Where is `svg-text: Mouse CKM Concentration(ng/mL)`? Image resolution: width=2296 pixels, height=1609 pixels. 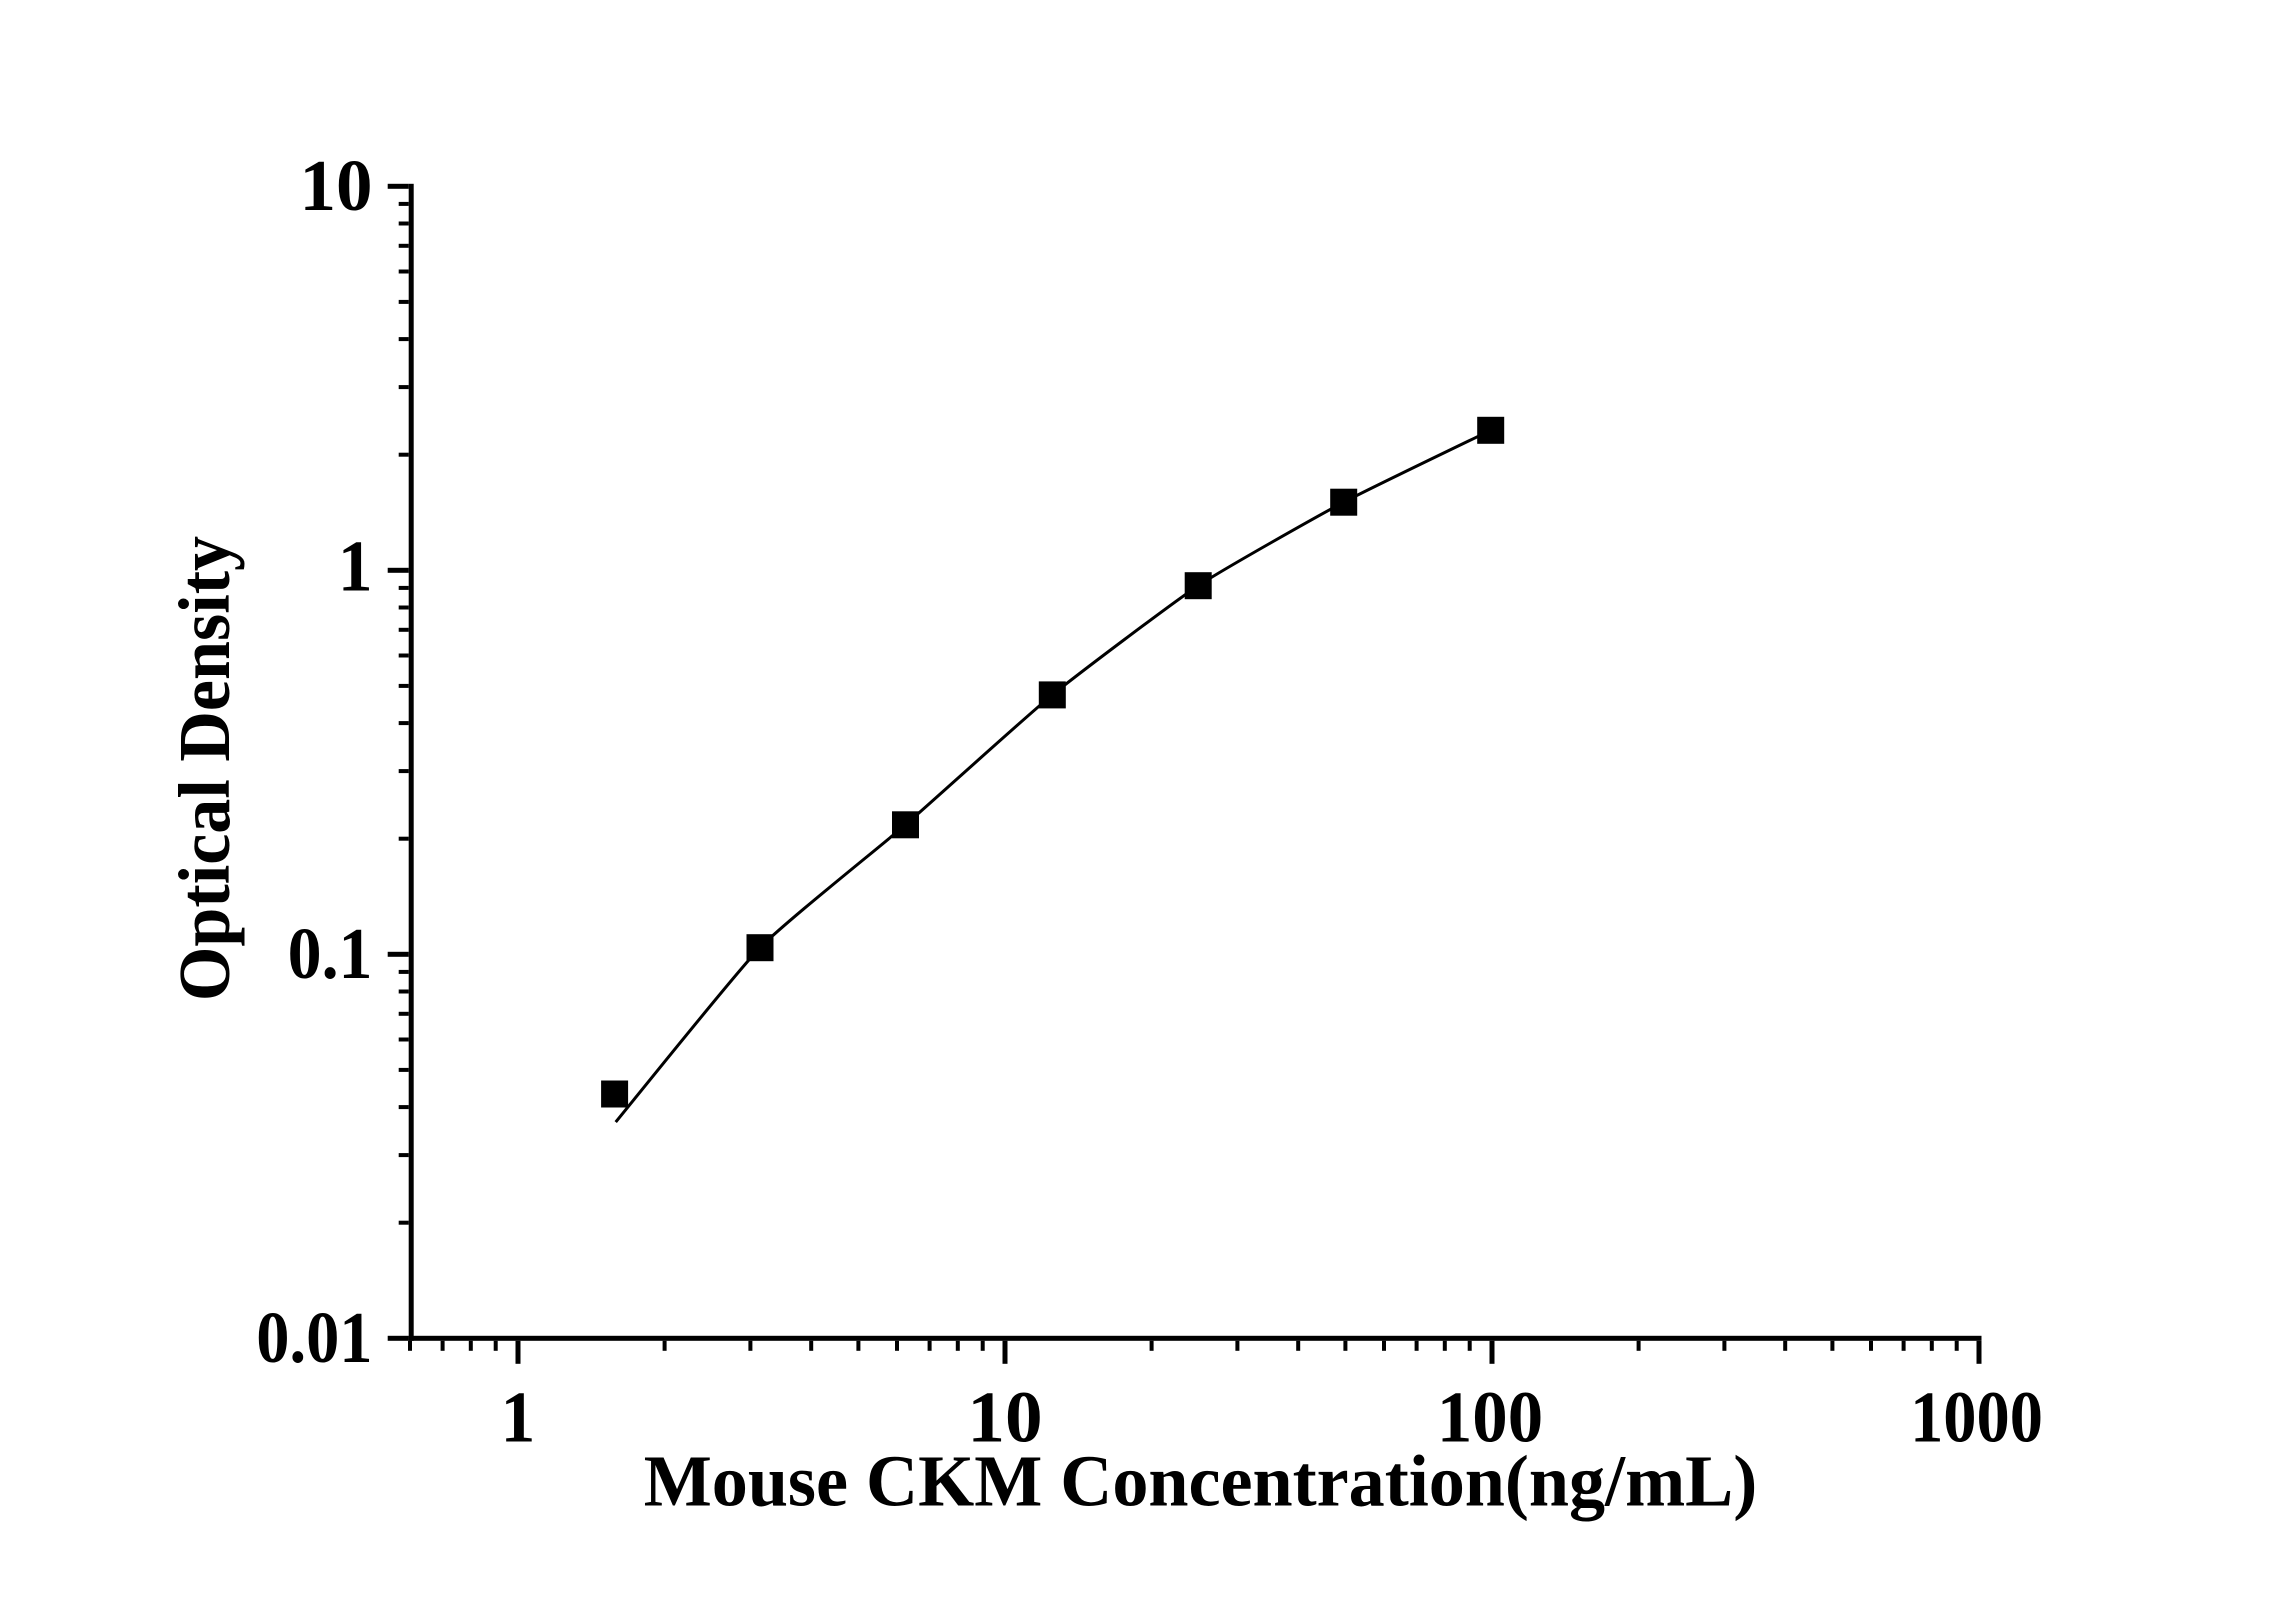 svg-text: Mouse CKM Concentration(ng/mL) is located at coordinates (1201, 1480).